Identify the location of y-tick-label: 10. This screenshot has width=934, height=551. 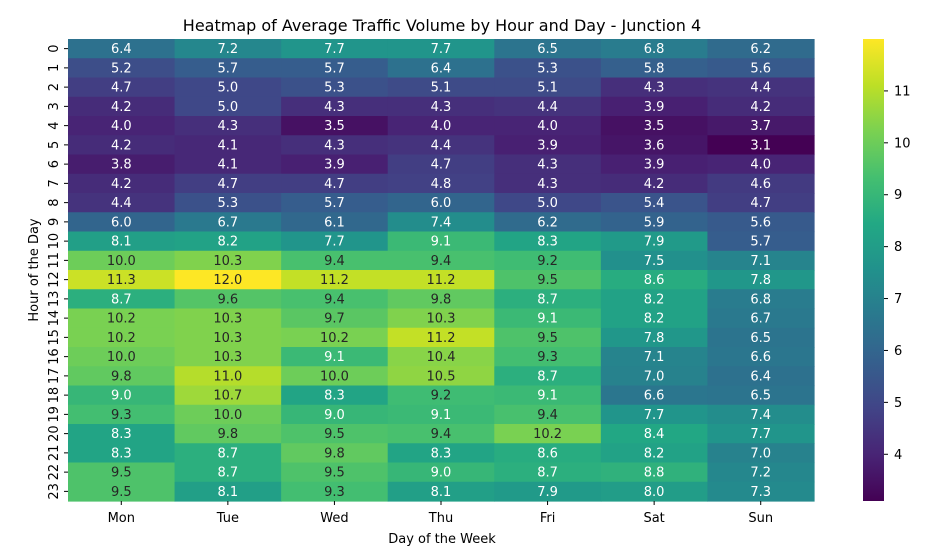
(54, 241).